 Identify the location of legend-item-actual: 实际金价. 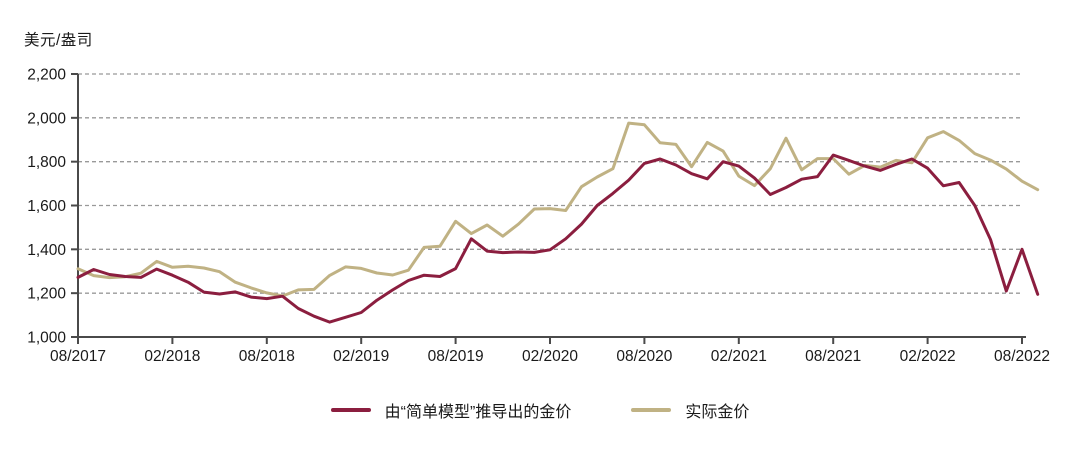
(690, 410).